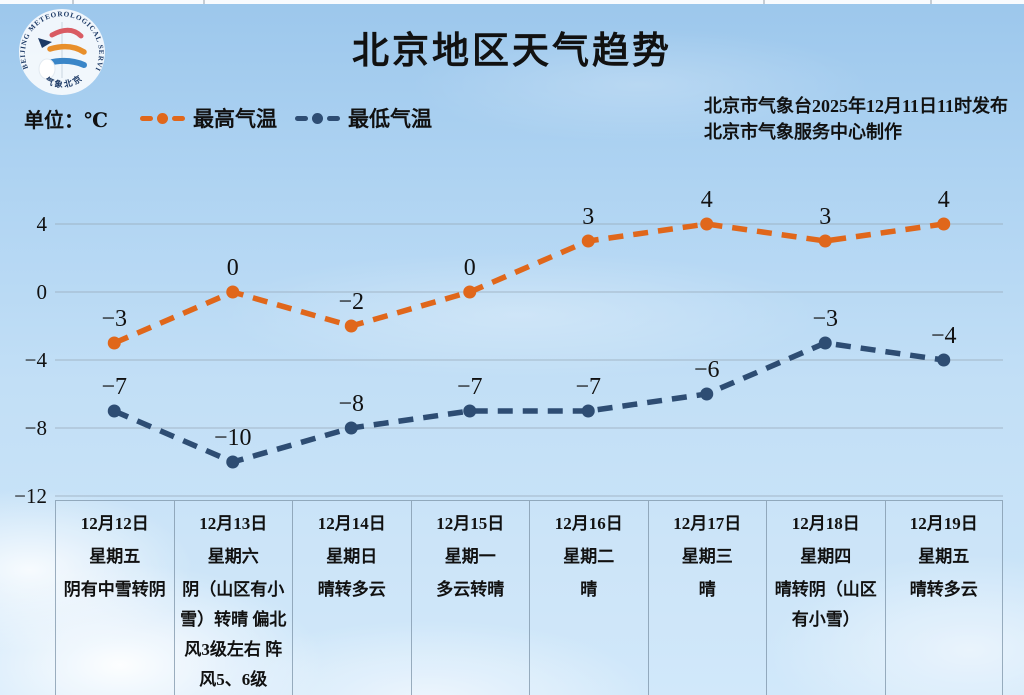  Describe the element at coordinates (233, 523) in the screenshot. I see `forecast-date: 12月13日` at that location.